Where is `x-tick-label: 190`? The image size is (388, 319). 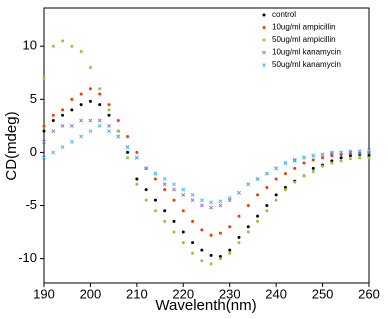 x-tick-label: 190 is located at coordinates (44, 293).